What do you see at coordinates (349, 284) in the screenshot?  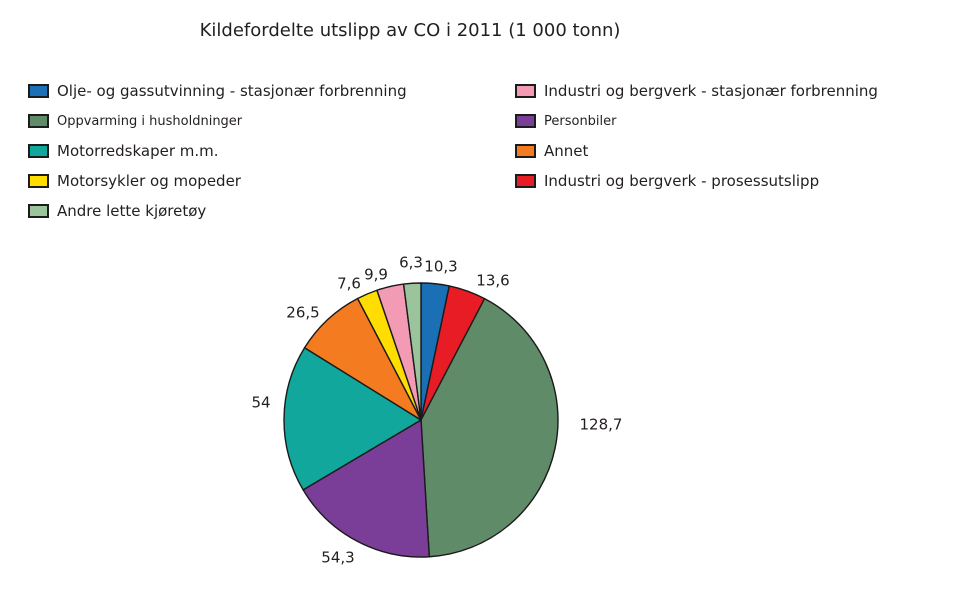 I see `slice-value-label: 7,6` at bounding box center [349, 284].